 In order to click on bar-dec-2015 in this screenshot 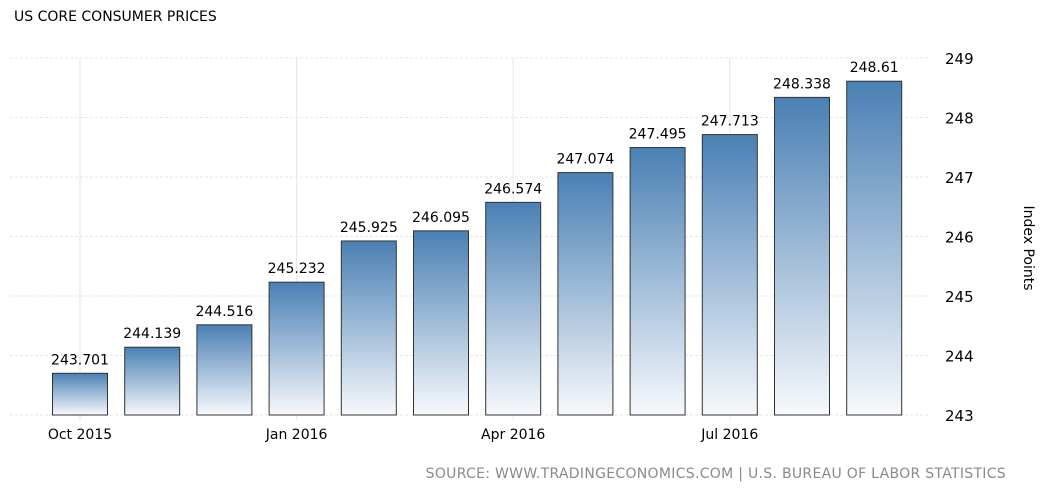, I will do `click(224, 370)`.